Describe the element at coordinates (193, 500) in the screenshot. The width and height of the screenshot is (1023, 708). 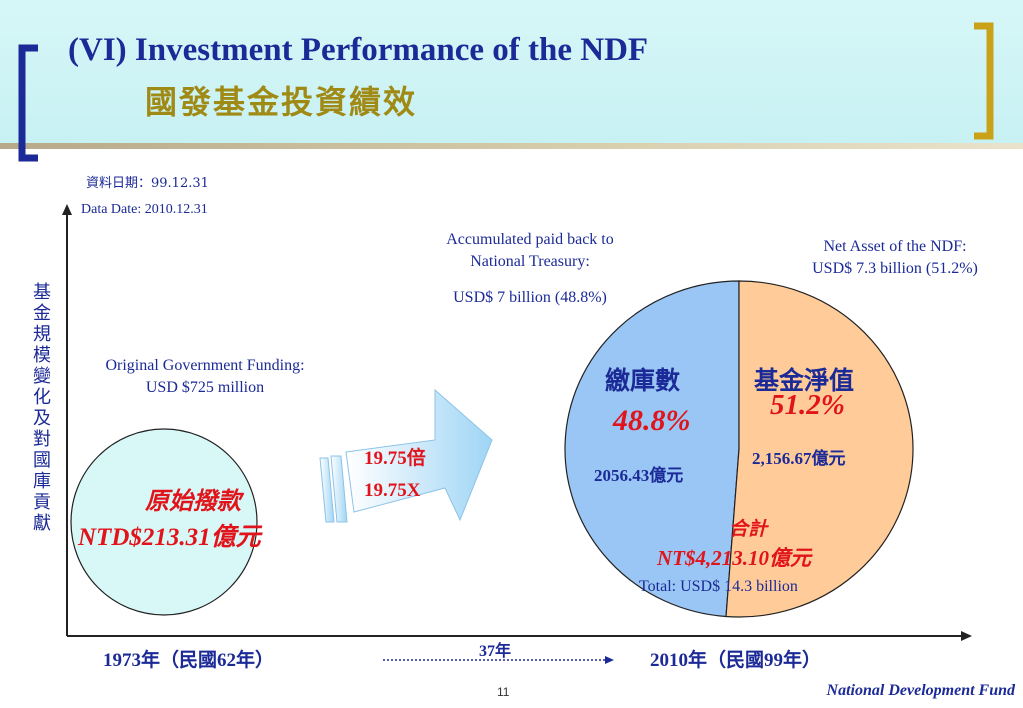
I see `original-funding-label: 原始撥款` at that location.